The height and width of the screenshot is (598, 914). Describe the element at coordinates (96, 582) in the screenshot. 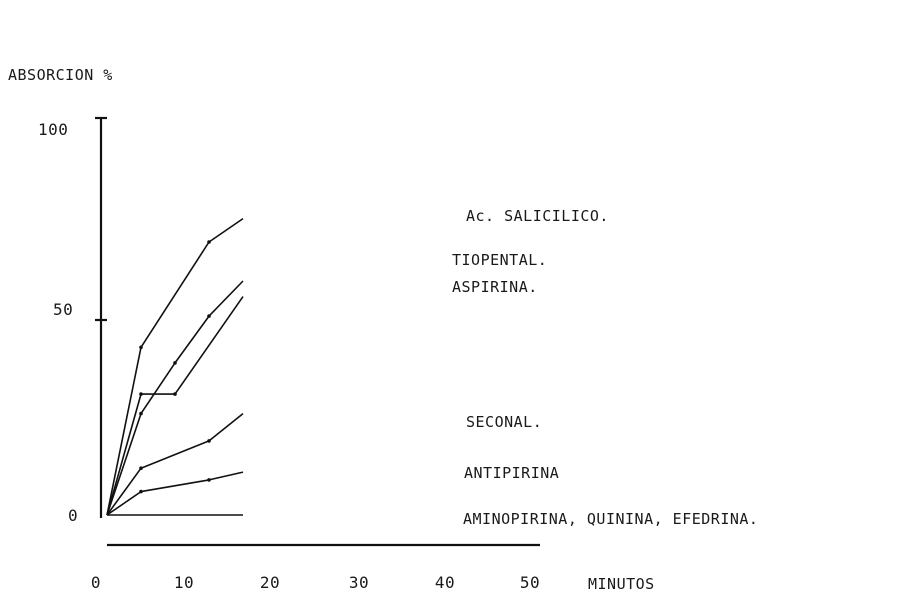

I see `x-tick-label: 0` at that location.